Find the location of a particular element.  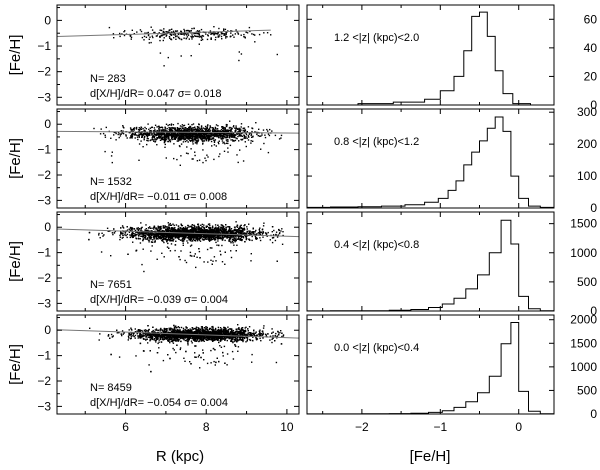

scatter-points is located at coordinates (193, 46).